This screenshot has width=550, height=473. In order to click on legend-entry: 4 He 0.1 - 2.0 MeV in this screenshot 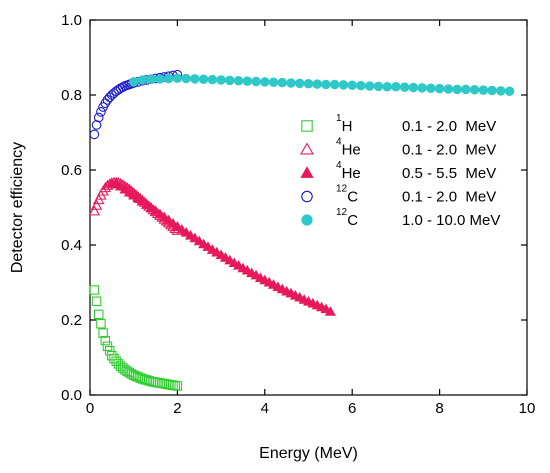, I will do `click(398, 148)`.